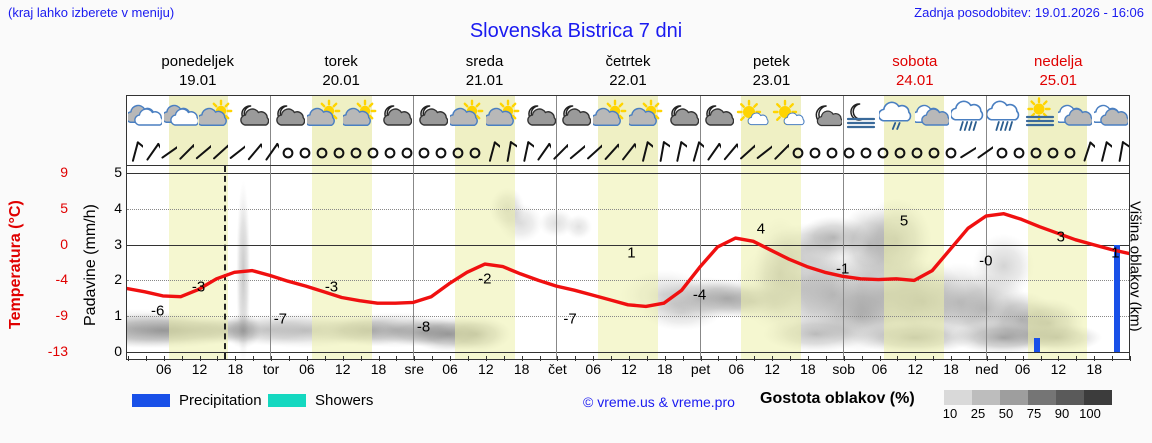  I want to click on temperature-label-13: 3, so click(1060, 237).